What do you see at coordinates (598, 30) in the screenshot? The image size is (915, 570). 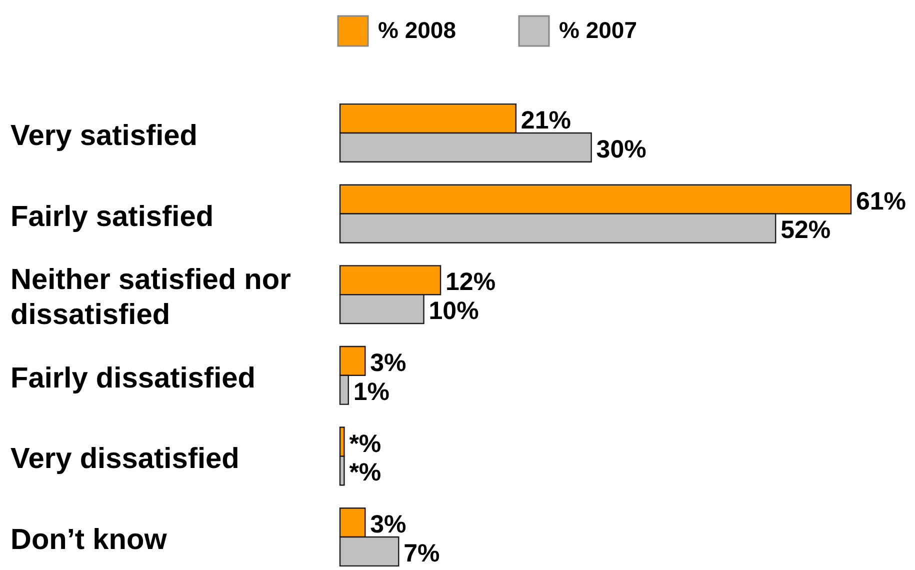 I see `legend-label: % 2007` at bounding box center [598, 30].